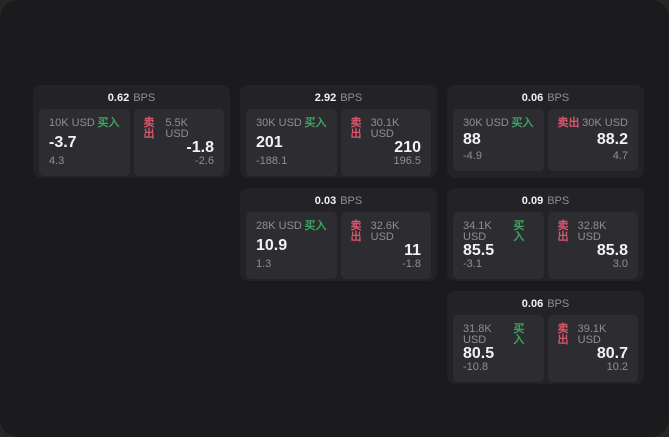 Image resolution: width=669 pixels, height=437 pixels. Describe the element at coordinates (407, 161) in the screenshot. I see `sell-delta-value: 196.5` at that location.